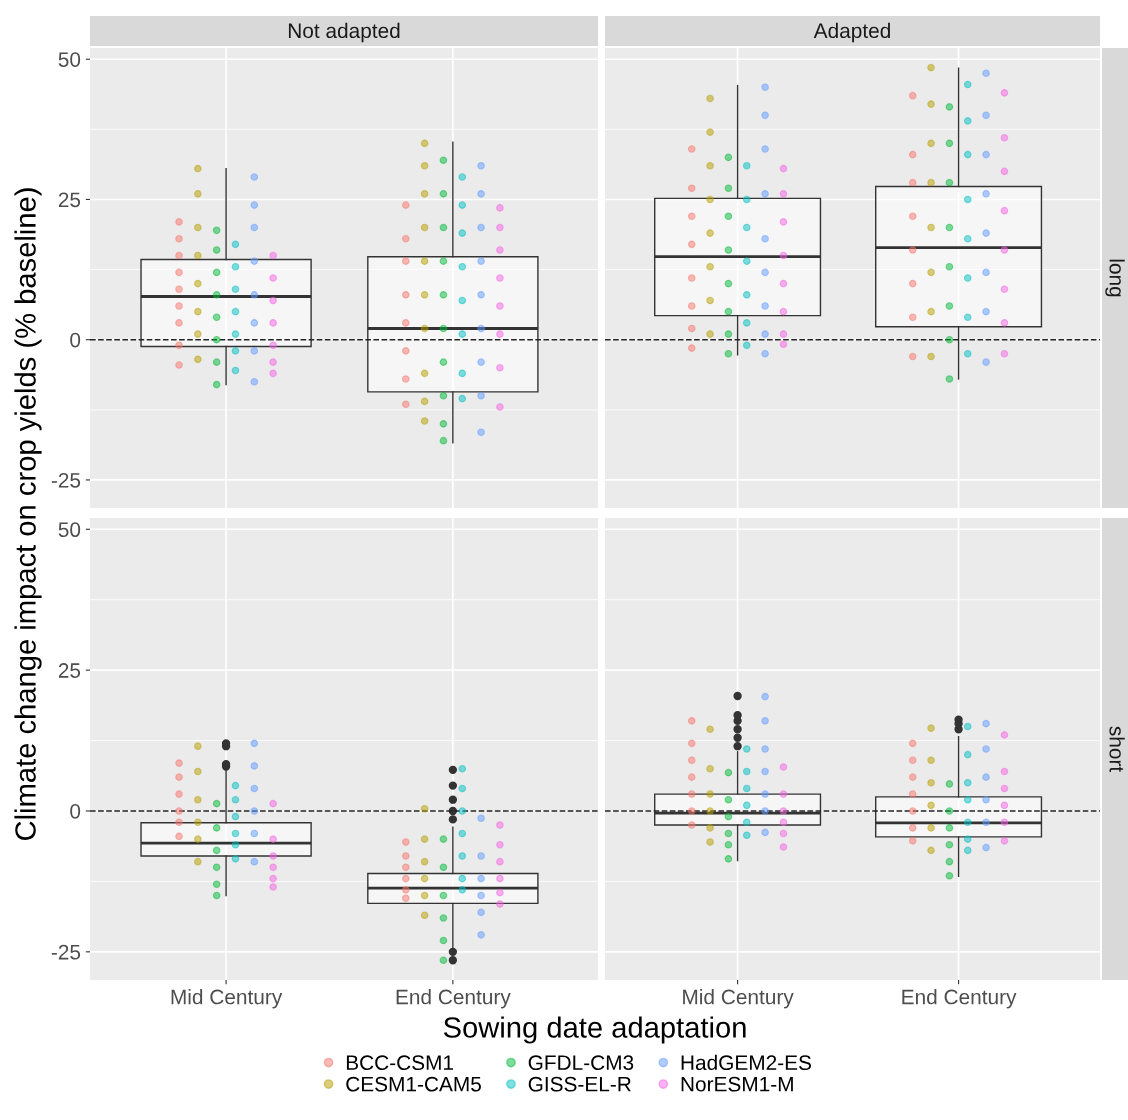  What do you see at coordinates (1117, 749) in the screenshot?
I see `y2-axis-title: short` at bounding box center [1117, 749].